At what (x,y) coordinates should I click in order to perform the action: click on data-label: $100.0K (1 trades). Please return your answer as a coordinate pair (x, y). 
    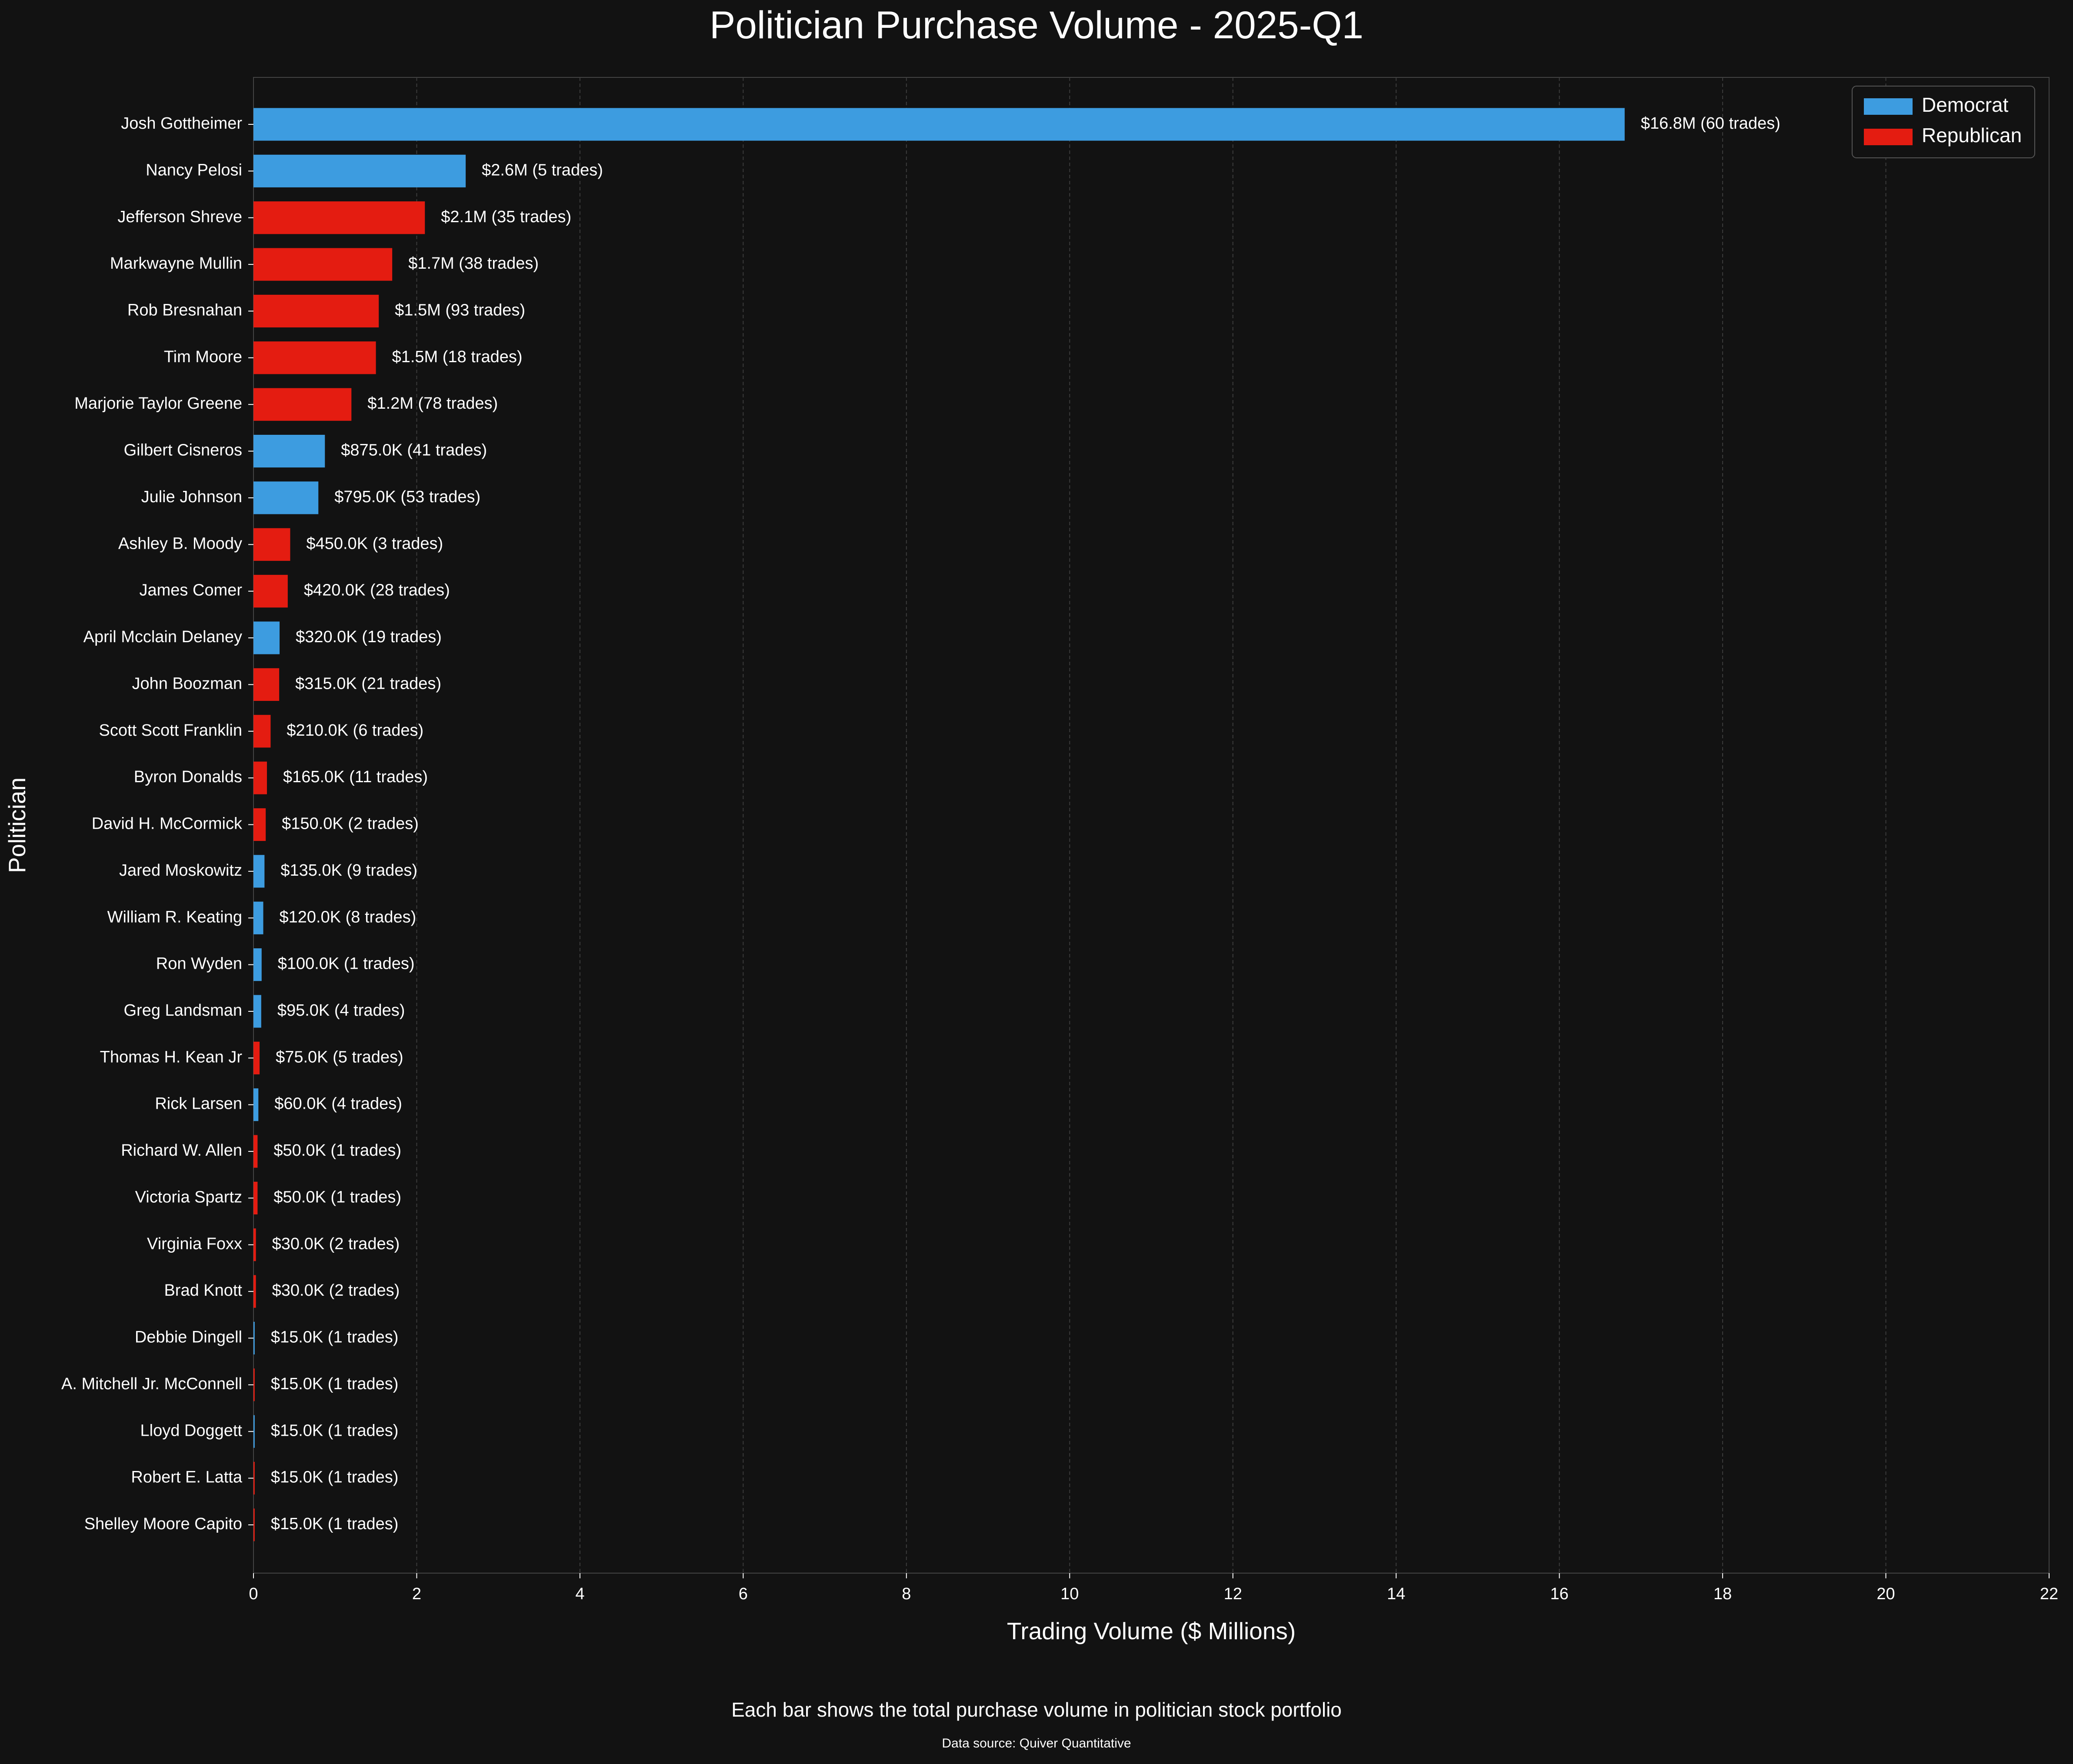
    Looking at the image, I should click on (346, 964).